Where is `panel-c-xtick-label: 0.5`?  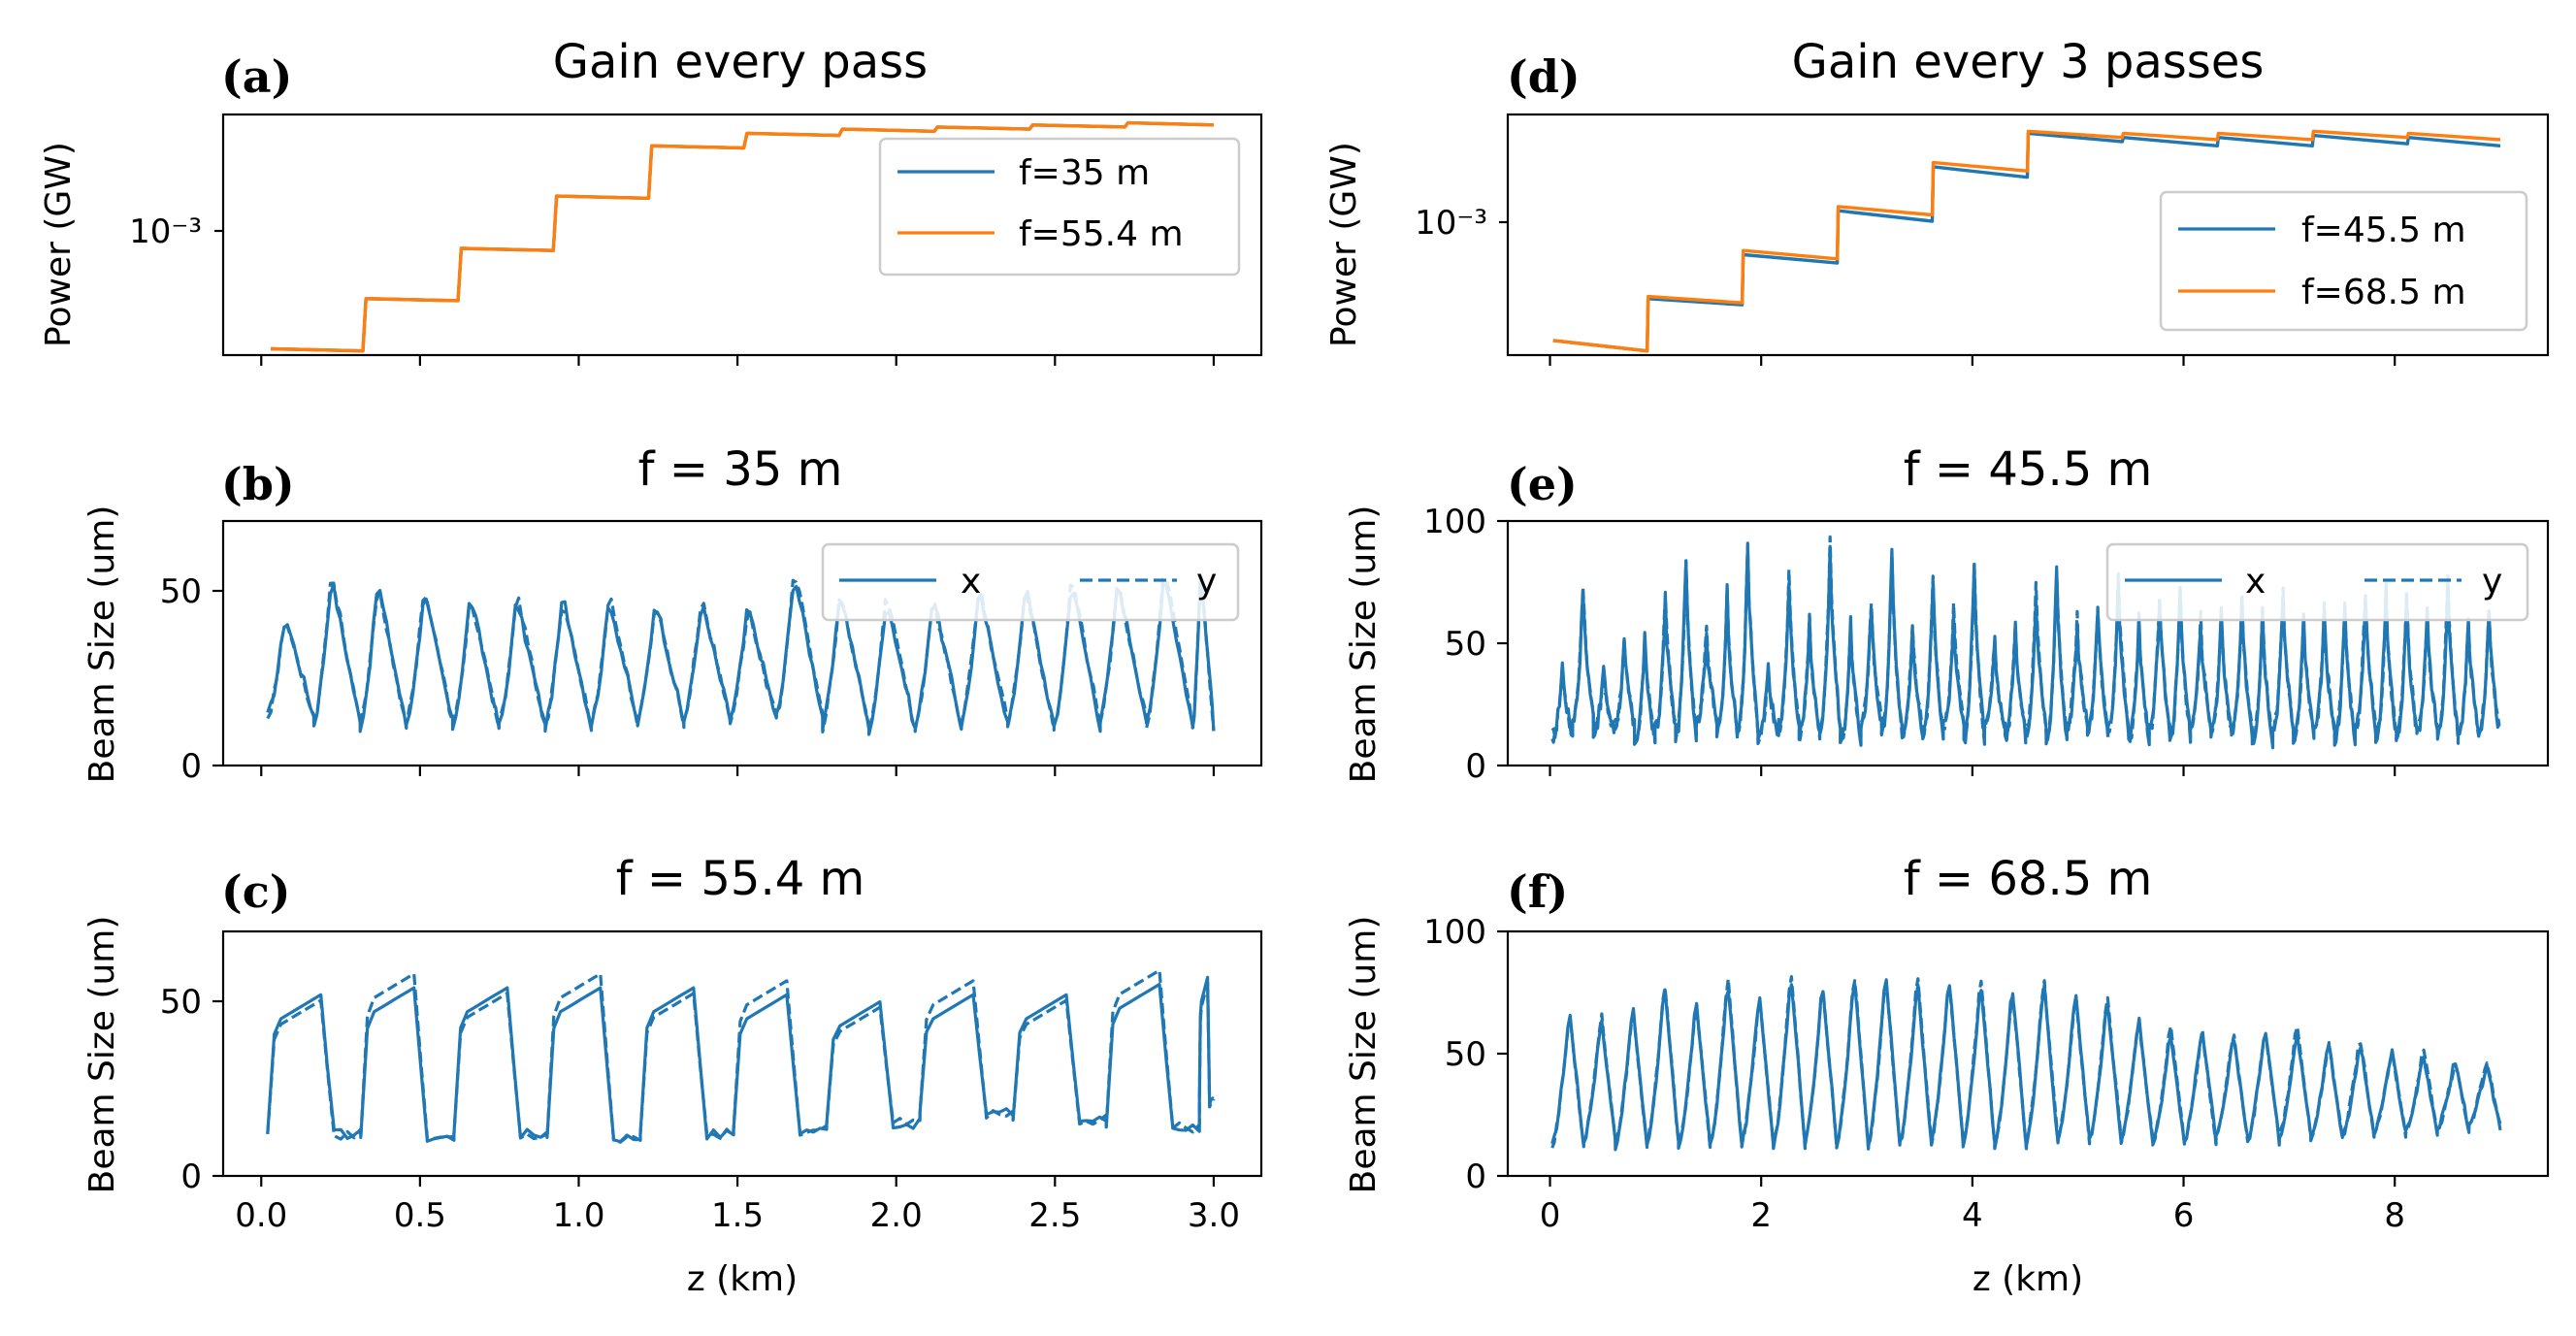 panel-c-xtick-label: 0.5 is located at coordinates (420, 1215).